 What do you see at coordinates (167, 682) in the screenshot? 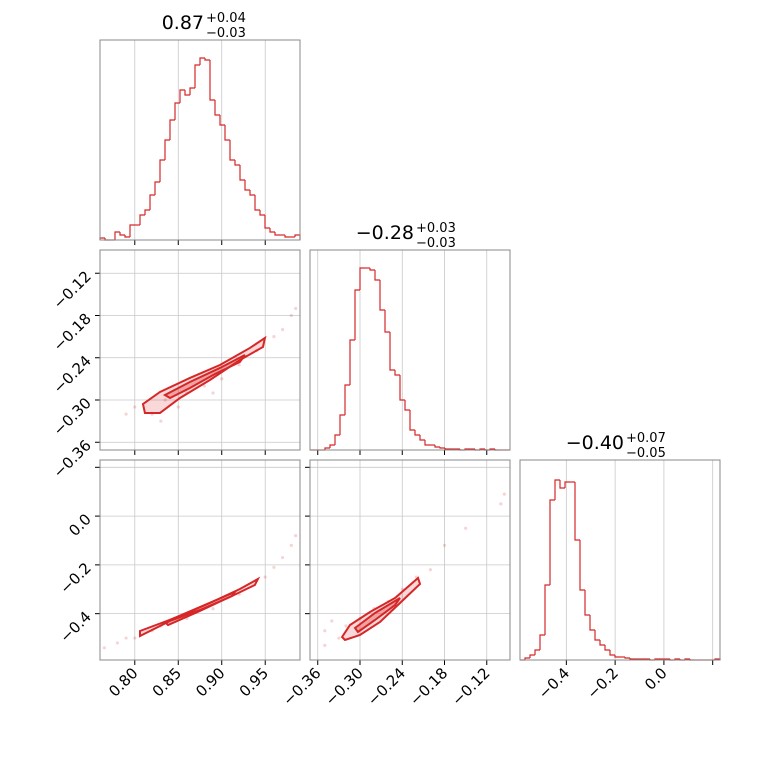
I see `x-tick-label: 0.85` at bounding box center [167, 682].